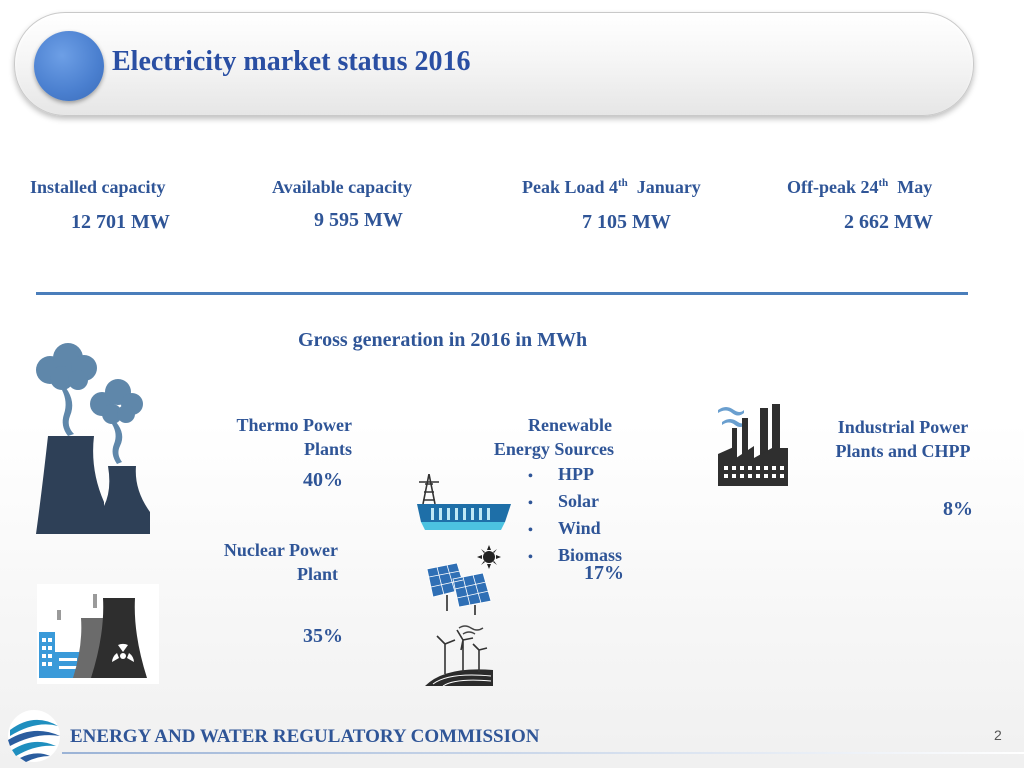  Describe the element at coordinates (903, 439) in the screenshot. I see `industrial-label: Industrial Power Plants and CHPP` at that location.